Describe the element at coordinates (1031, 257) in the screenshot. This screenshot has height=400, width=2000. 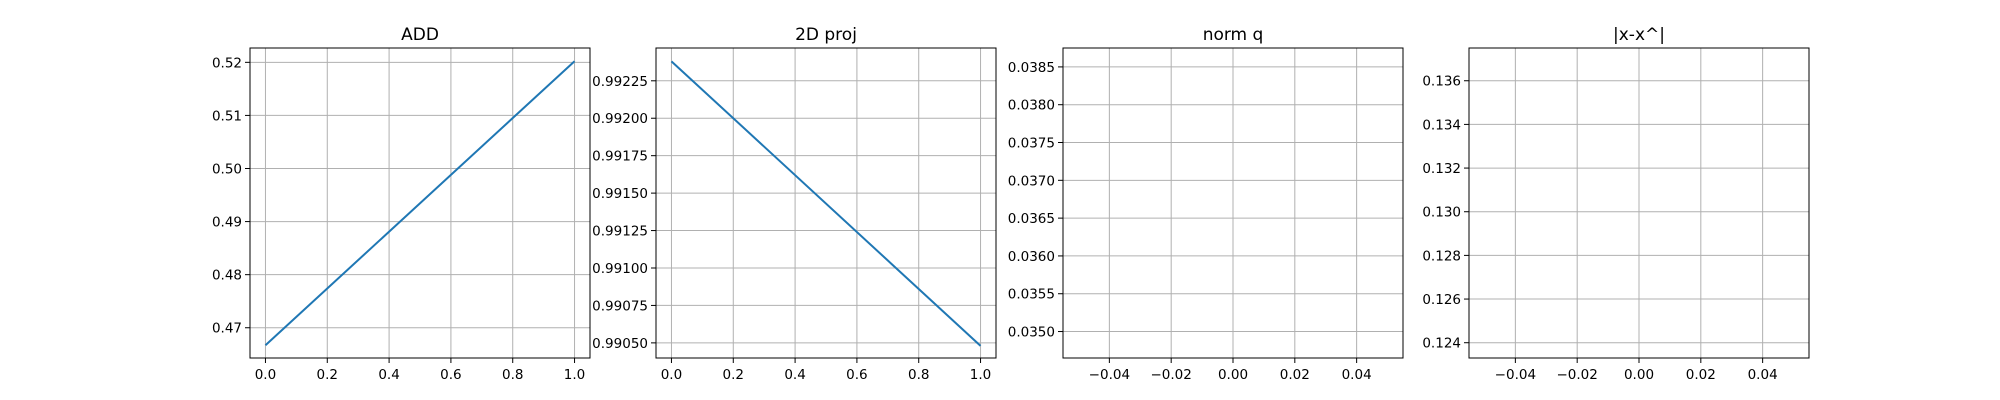
I see `y-tick-label: 0.0360` at that location.